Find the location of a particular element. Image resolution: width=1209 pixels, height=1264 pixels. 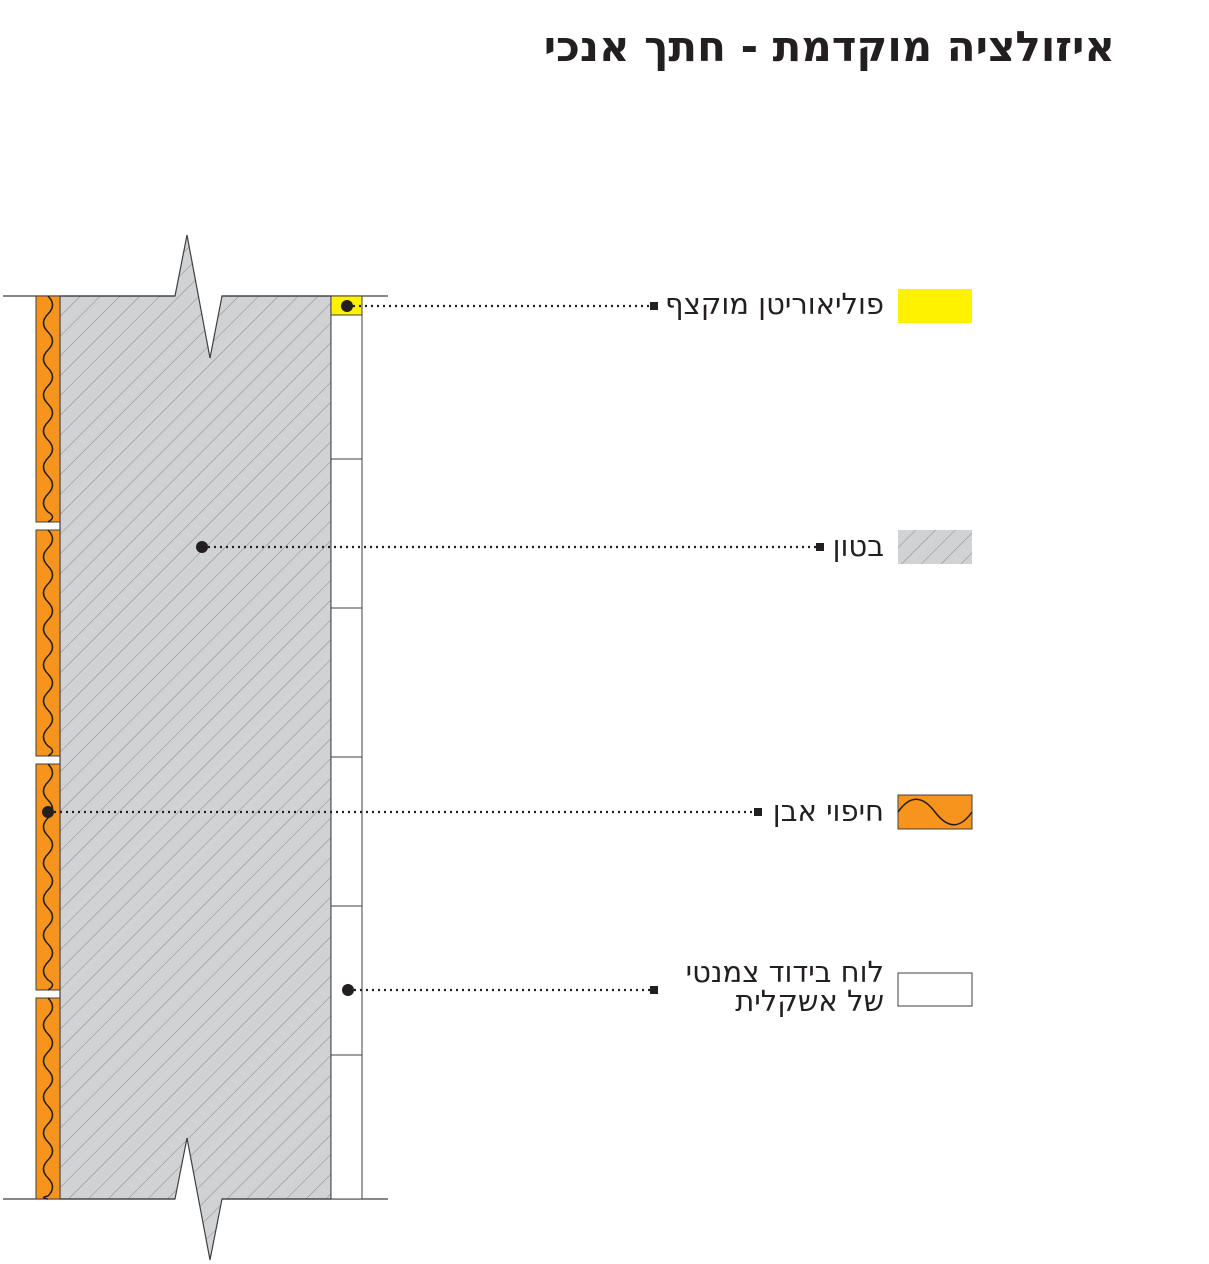

legend-swatch-stone is located at coordinates (935, 812).